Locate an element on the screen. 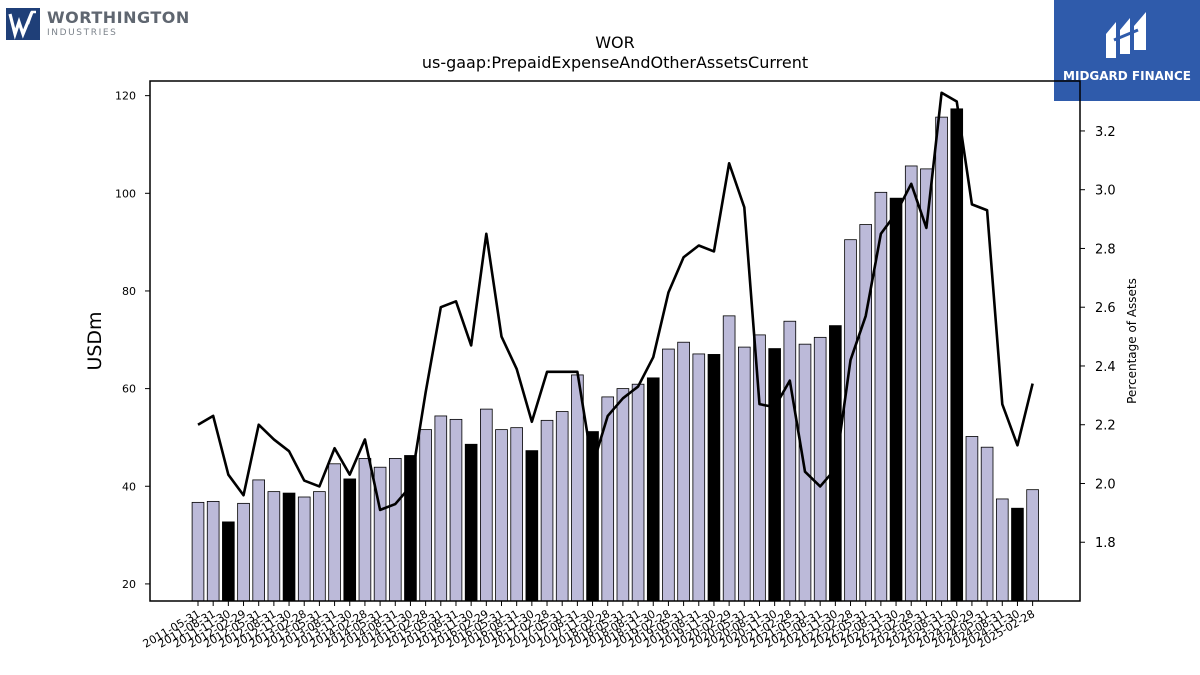 This screenshot has height=675, width=1200. worthington-logo-icon is located at coordinates (23, 24).